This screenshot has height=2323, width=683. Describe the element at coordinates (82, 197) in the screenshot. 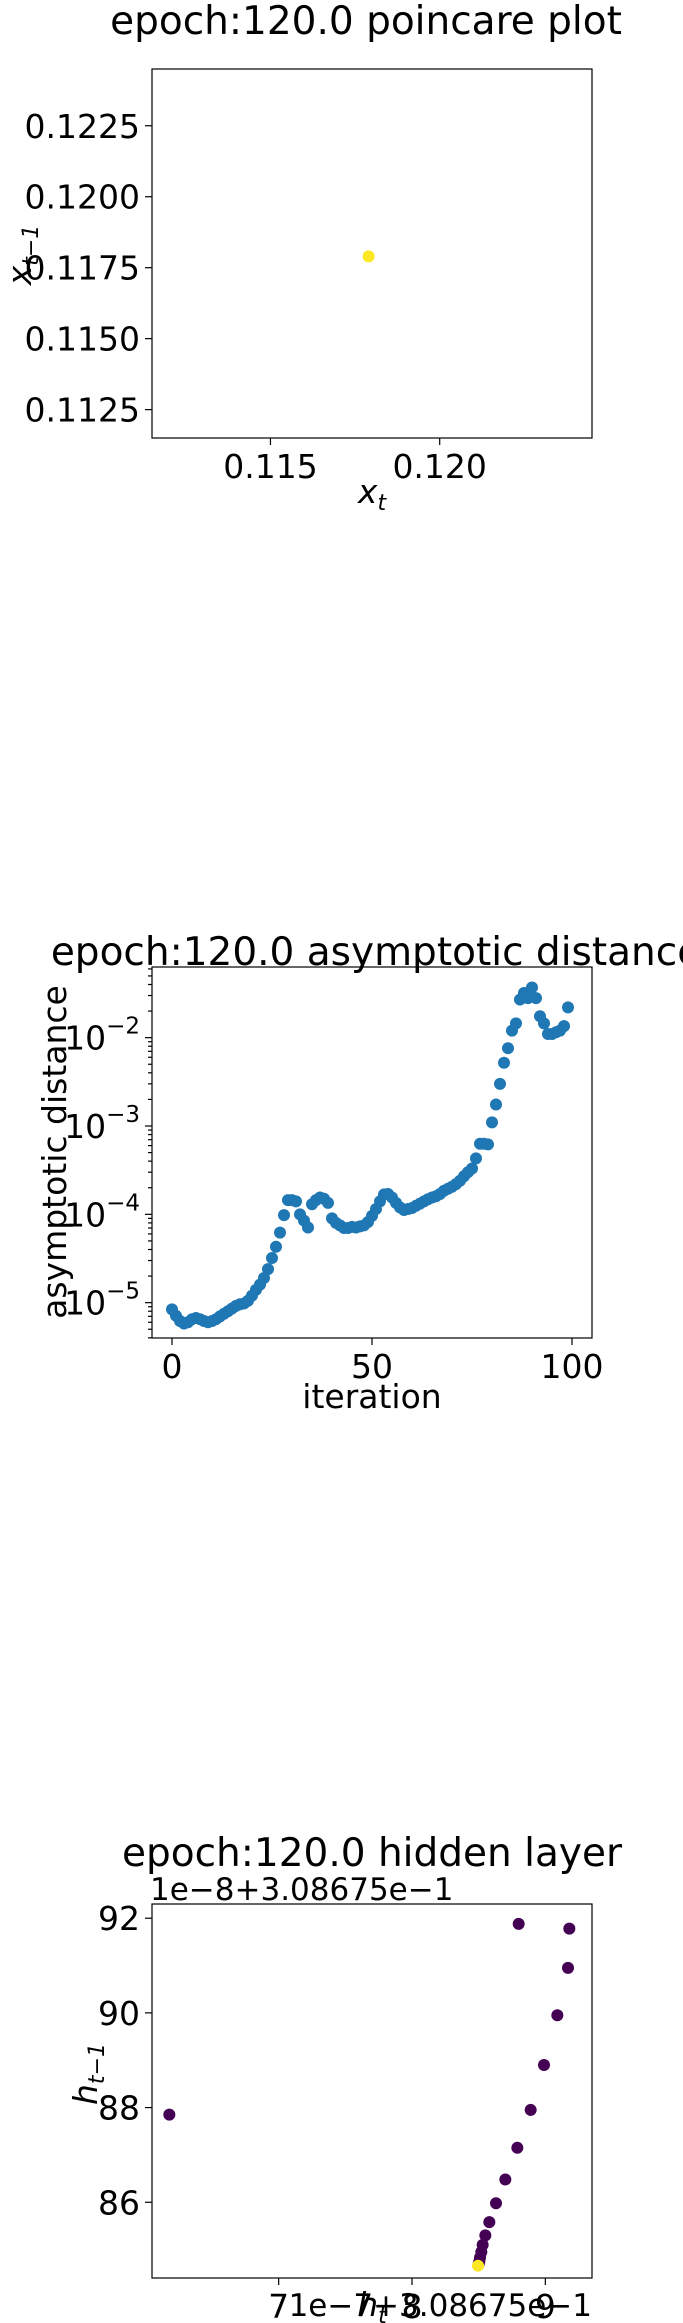

I see `y-tick-label: 0.1200` at that location.